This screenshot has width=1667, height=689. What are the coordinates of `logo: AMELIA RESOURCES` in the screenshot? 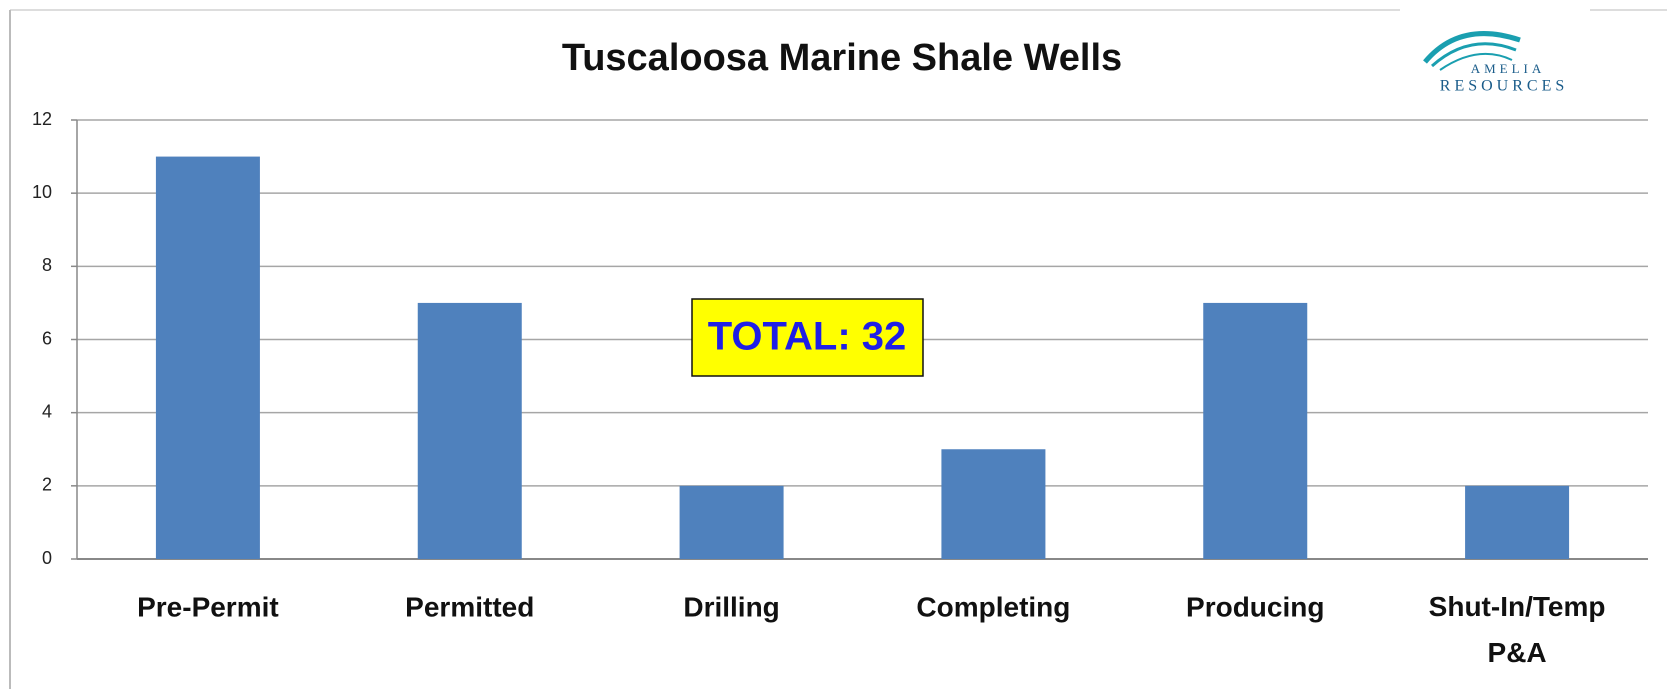 It's located at (1495, 63).